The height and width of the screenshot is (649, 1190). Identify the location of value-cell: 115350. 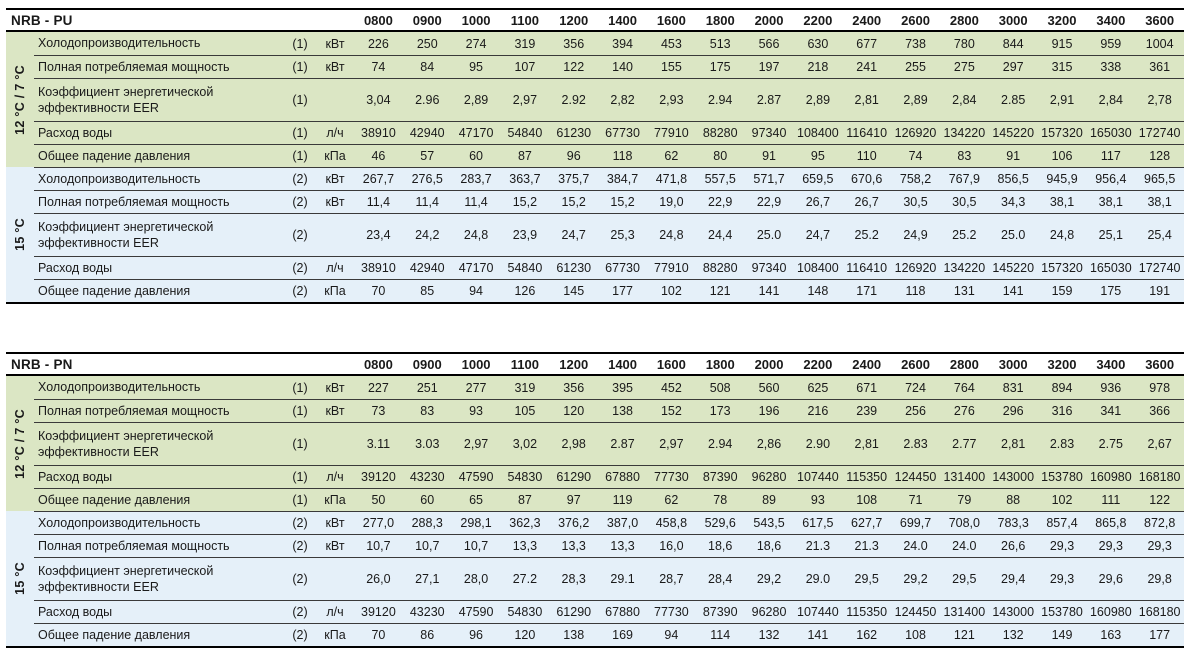
(867, 477).